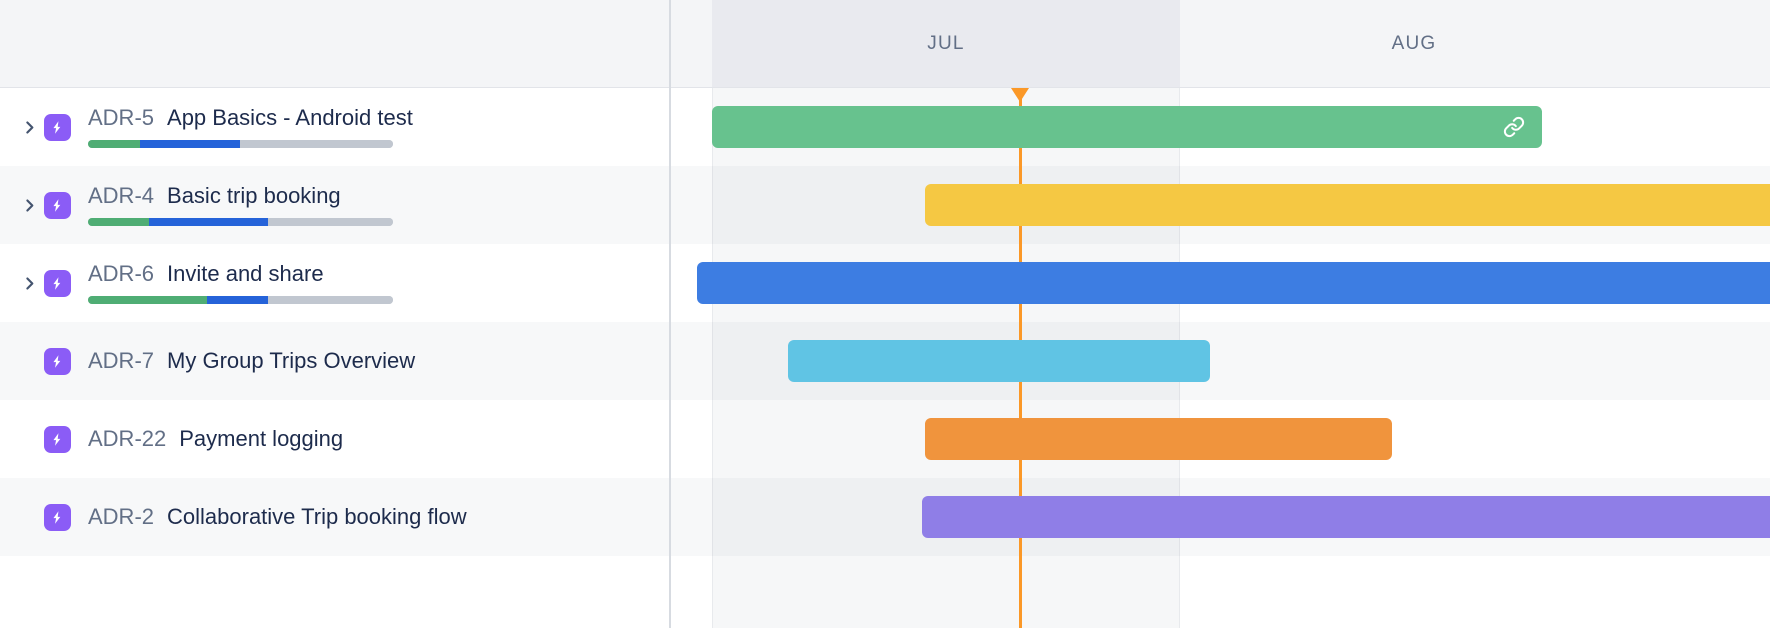 The image size is (1770, 628). I want to click on month-label-jul: JUL, so click(946, 43).